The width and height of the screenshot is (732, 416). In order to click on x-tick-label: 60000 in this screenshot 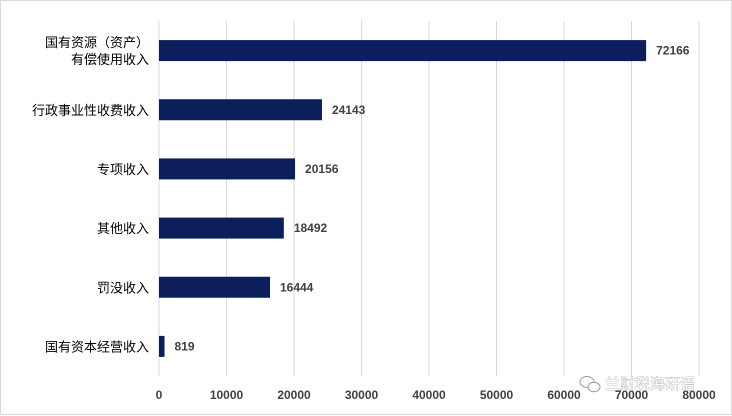, I will do `click(564, 395)`.